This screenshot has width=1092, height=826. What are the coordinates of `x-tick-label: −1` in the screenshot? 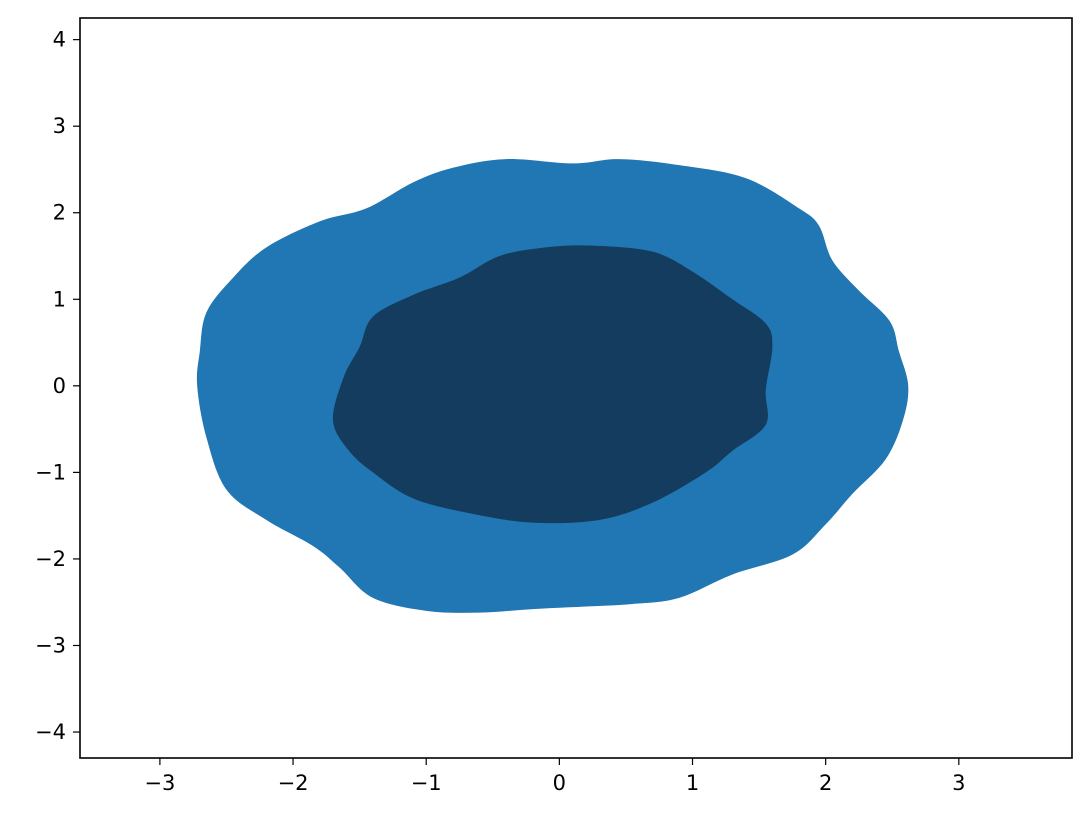 It's located at (426, 783).